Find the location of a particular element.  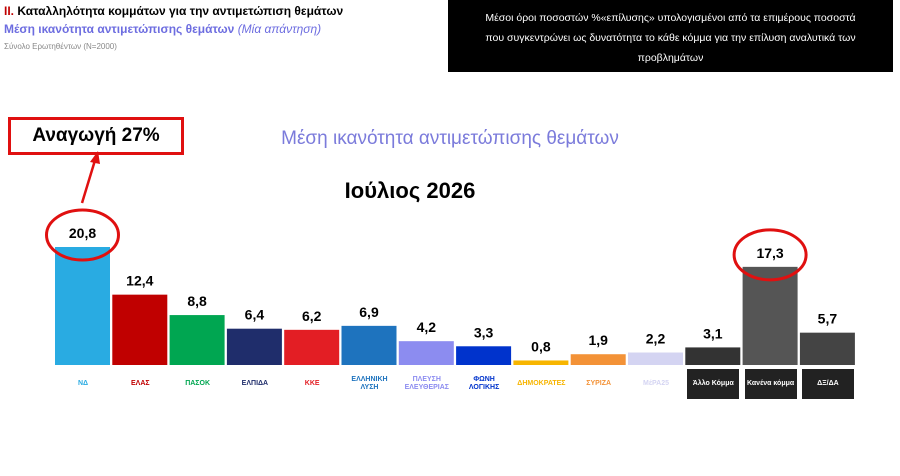

category-label: ΜέΡΑ25 is located at coordinates (656, 384).